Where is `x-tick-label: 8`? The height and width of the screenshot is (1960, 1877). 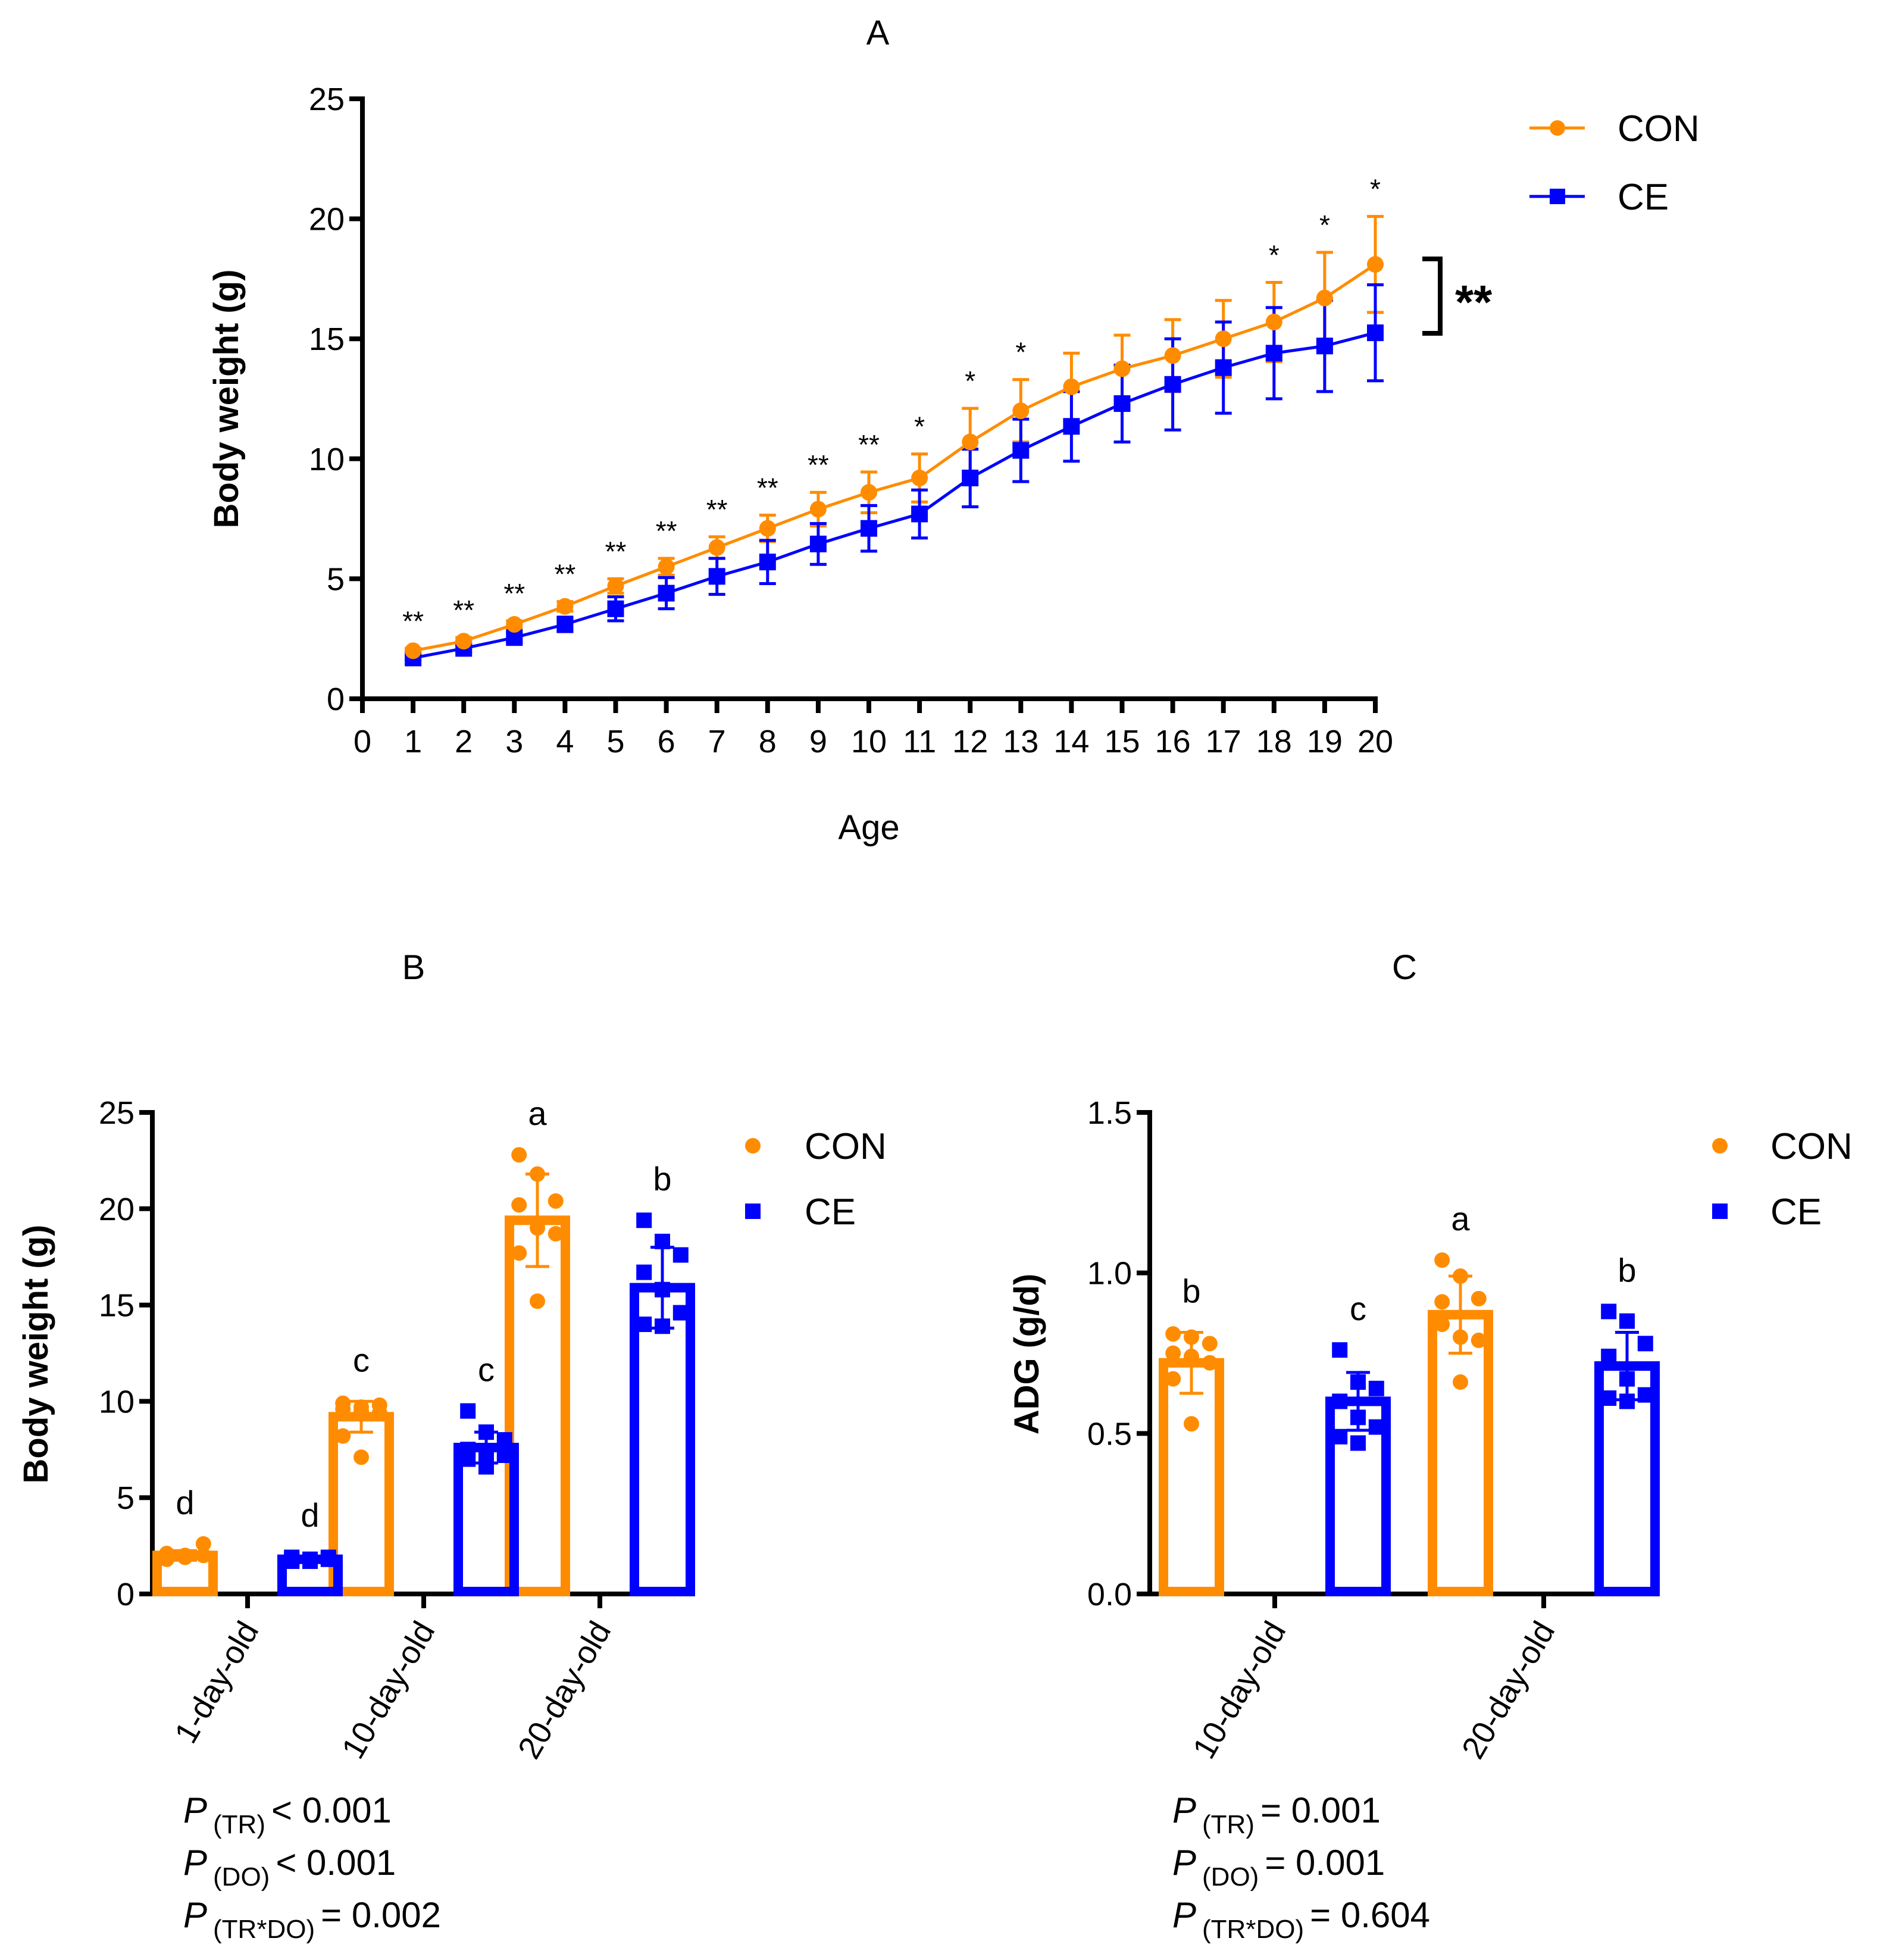 x-tick-label: 8 is located at coordinates (768, 741).